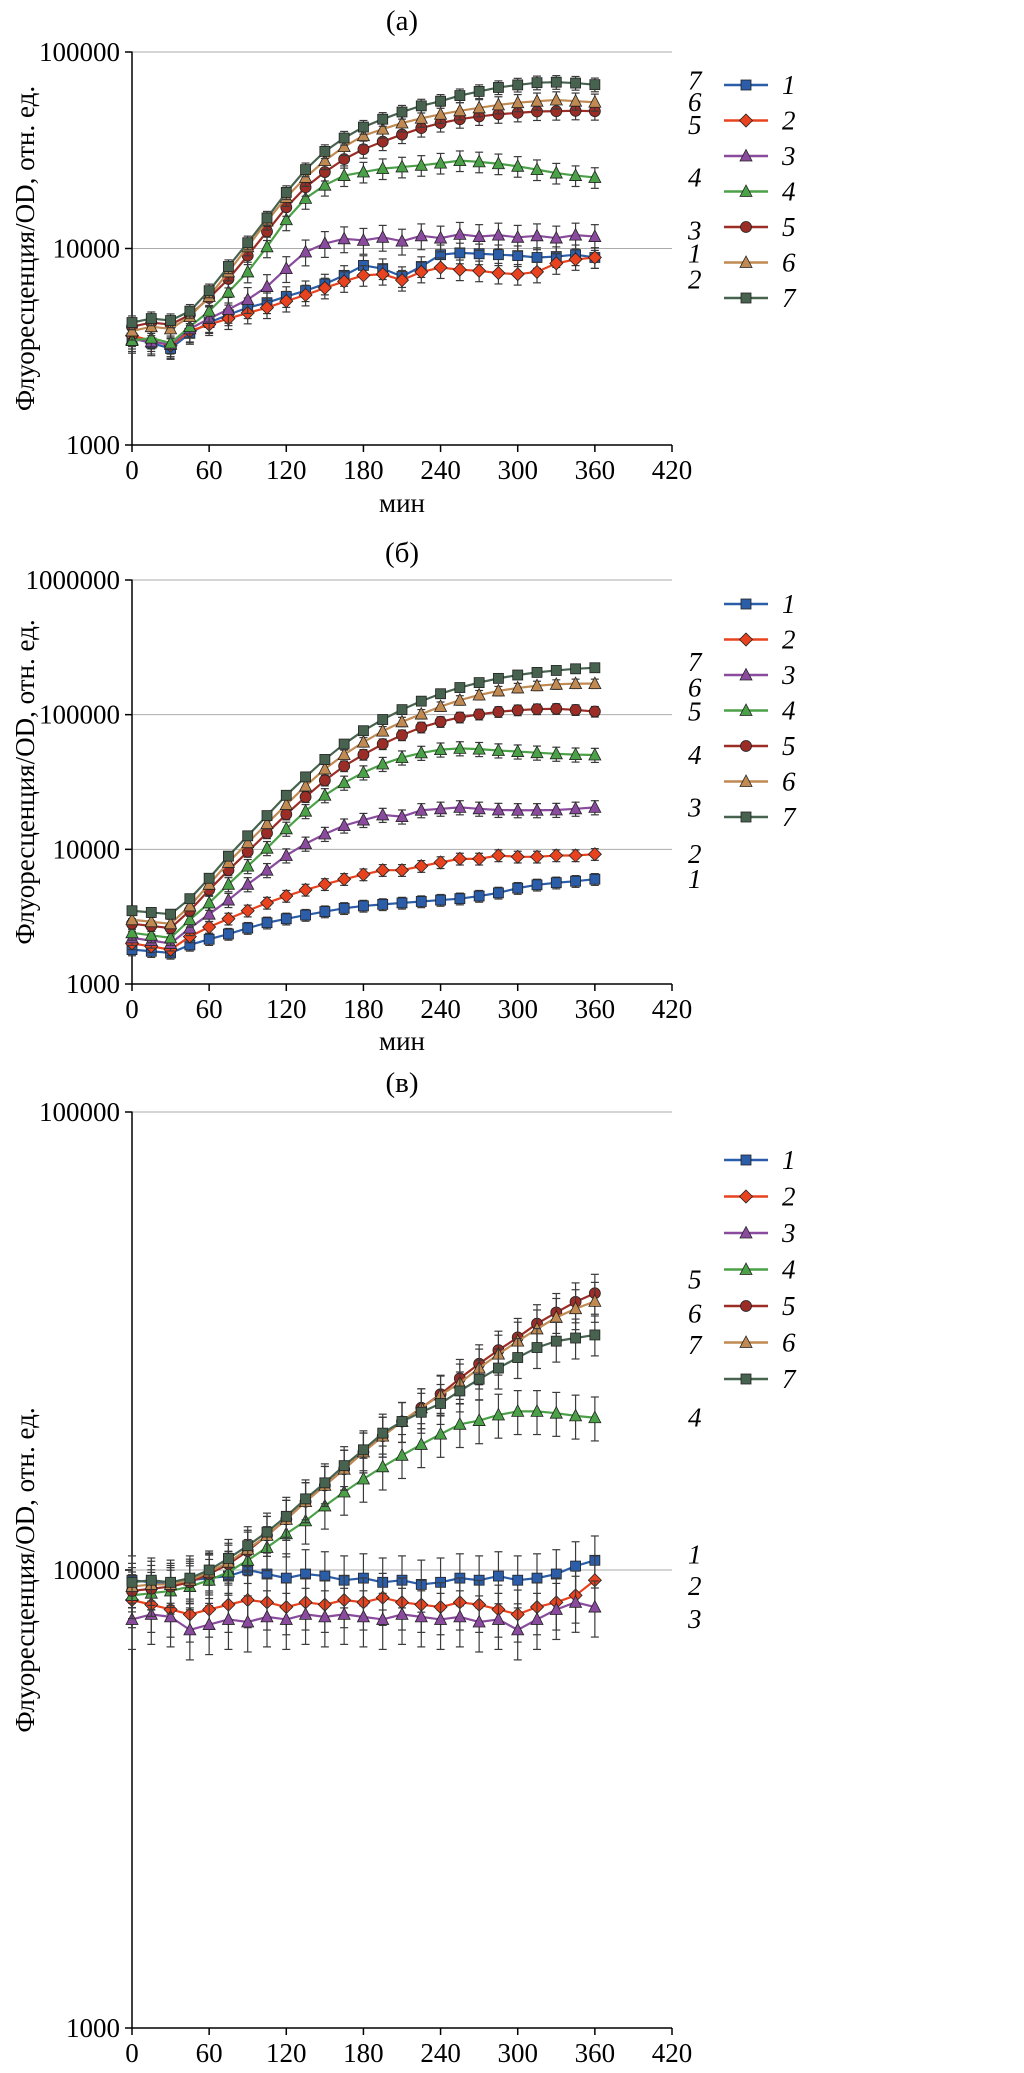 The height and width of the screenshot is (2073, 1024). I want to click on series-line, so click(363, 916).